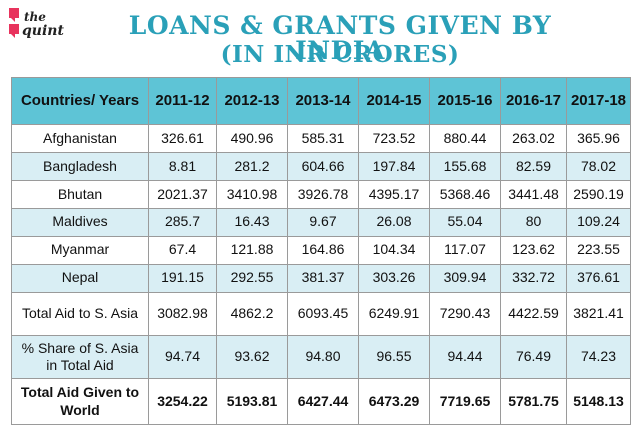  What do you see at coordinates (533, 166) in the screenshot?
I see `data-cell: 82.59` at bounding box center [533, 166].